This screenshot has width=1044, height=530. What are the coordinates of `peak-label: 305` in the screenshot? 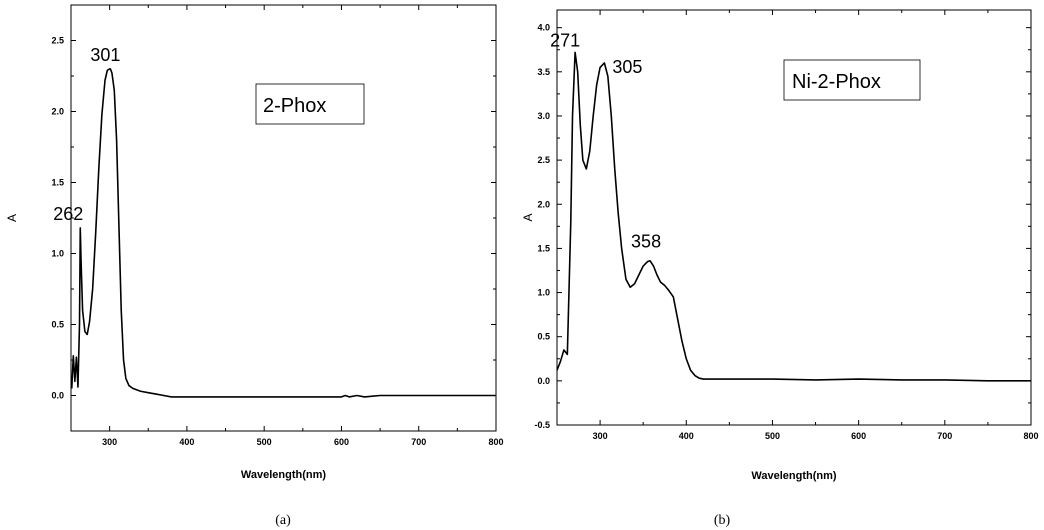 It's located at (627, 67).